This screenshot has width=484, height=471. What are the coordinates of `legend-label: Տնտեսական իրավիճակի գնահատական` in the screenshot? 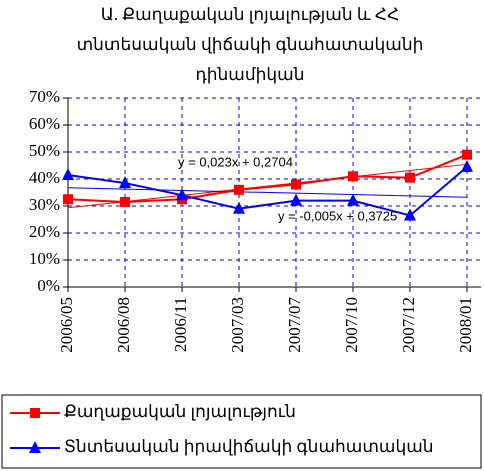 It's located at (249, 446).